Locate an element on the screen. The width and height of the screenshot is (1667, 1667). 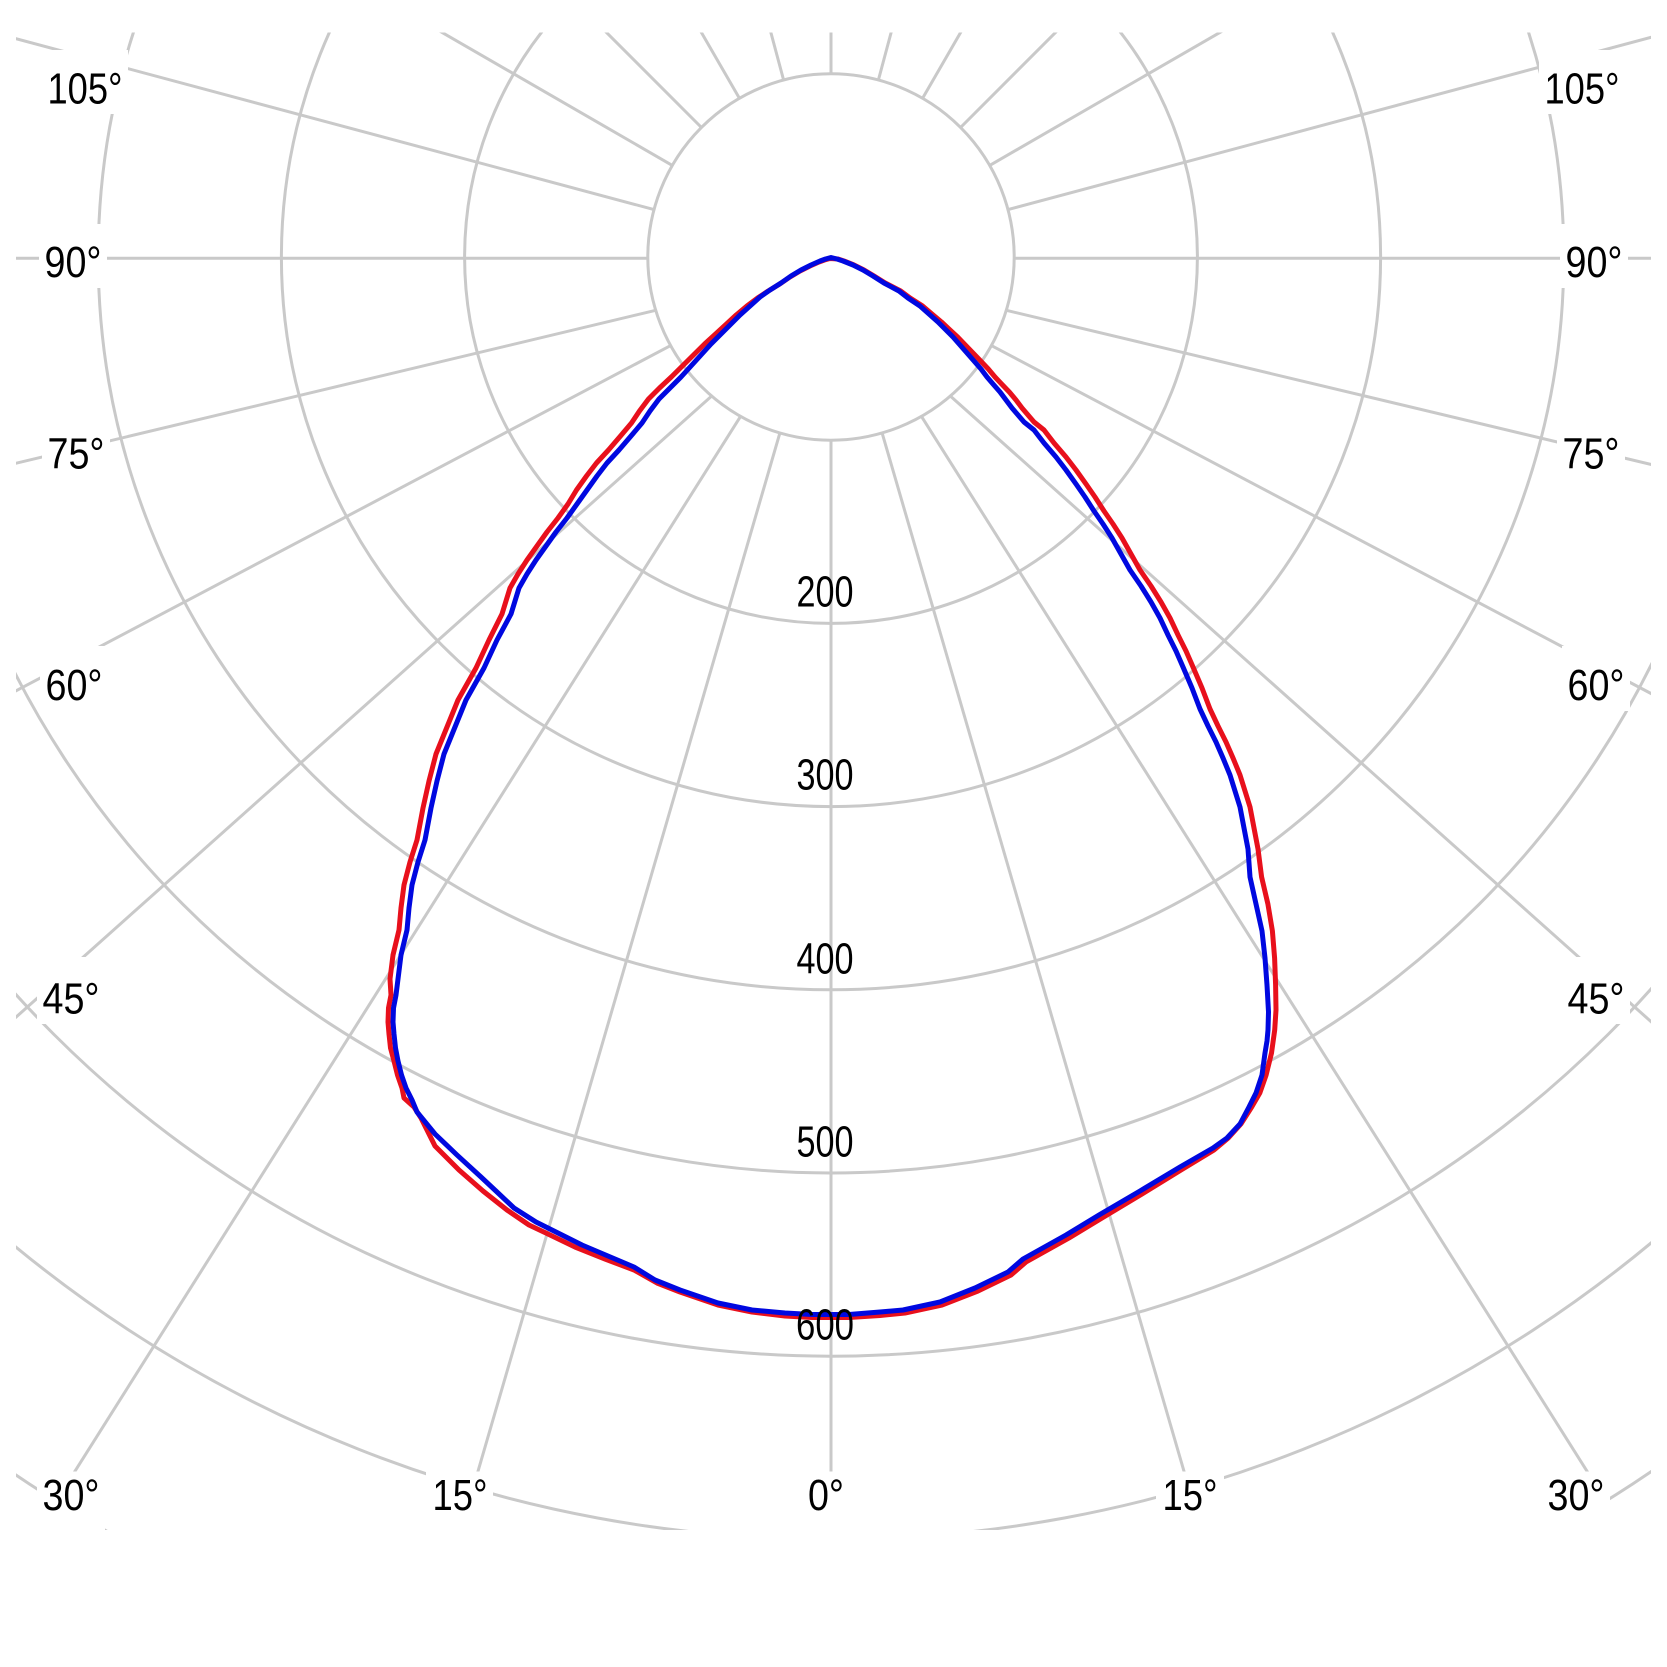
svg-text: 300 is located at coordinates (825, 775).